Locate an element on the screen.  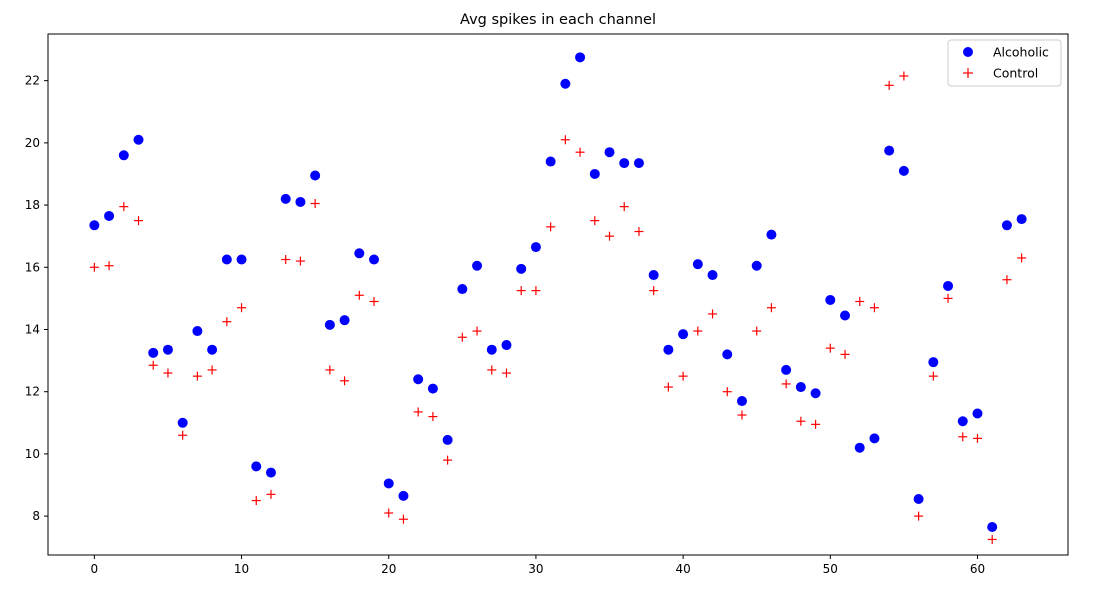
x-tick-label: 10 is located at coordinates (241, 569).